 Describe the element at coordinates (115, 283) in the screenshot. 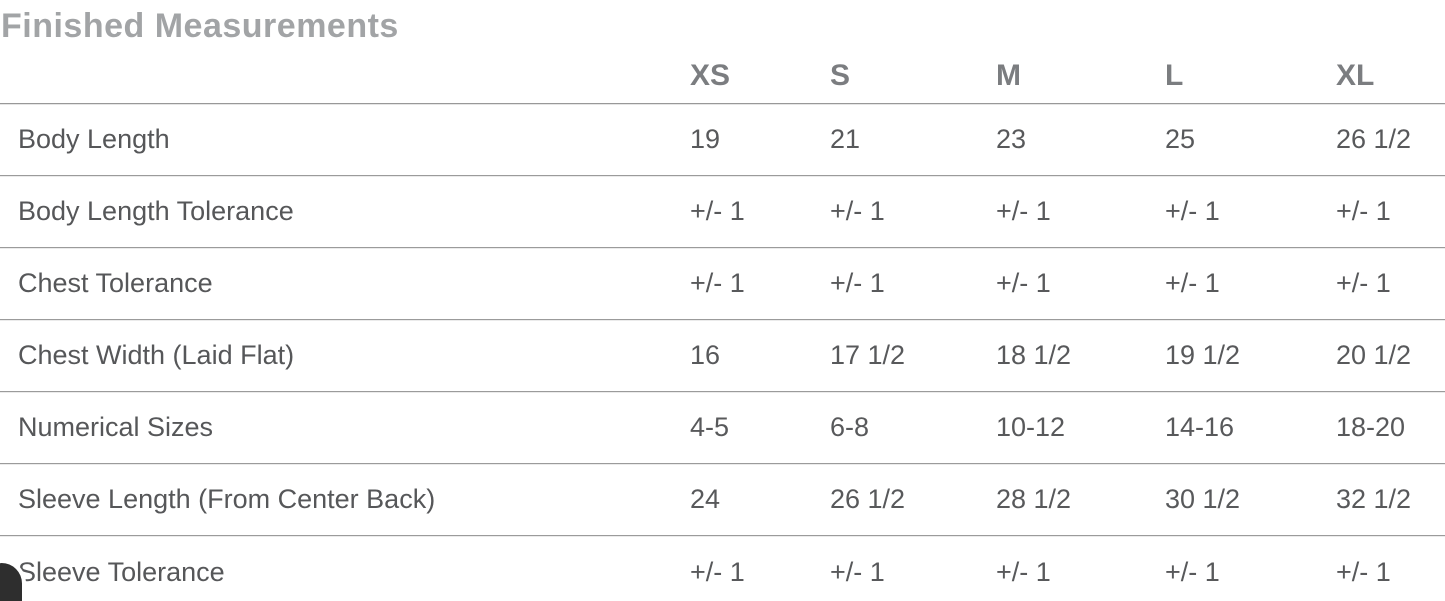

I see `row-label: Chest Tolerance` at that location.